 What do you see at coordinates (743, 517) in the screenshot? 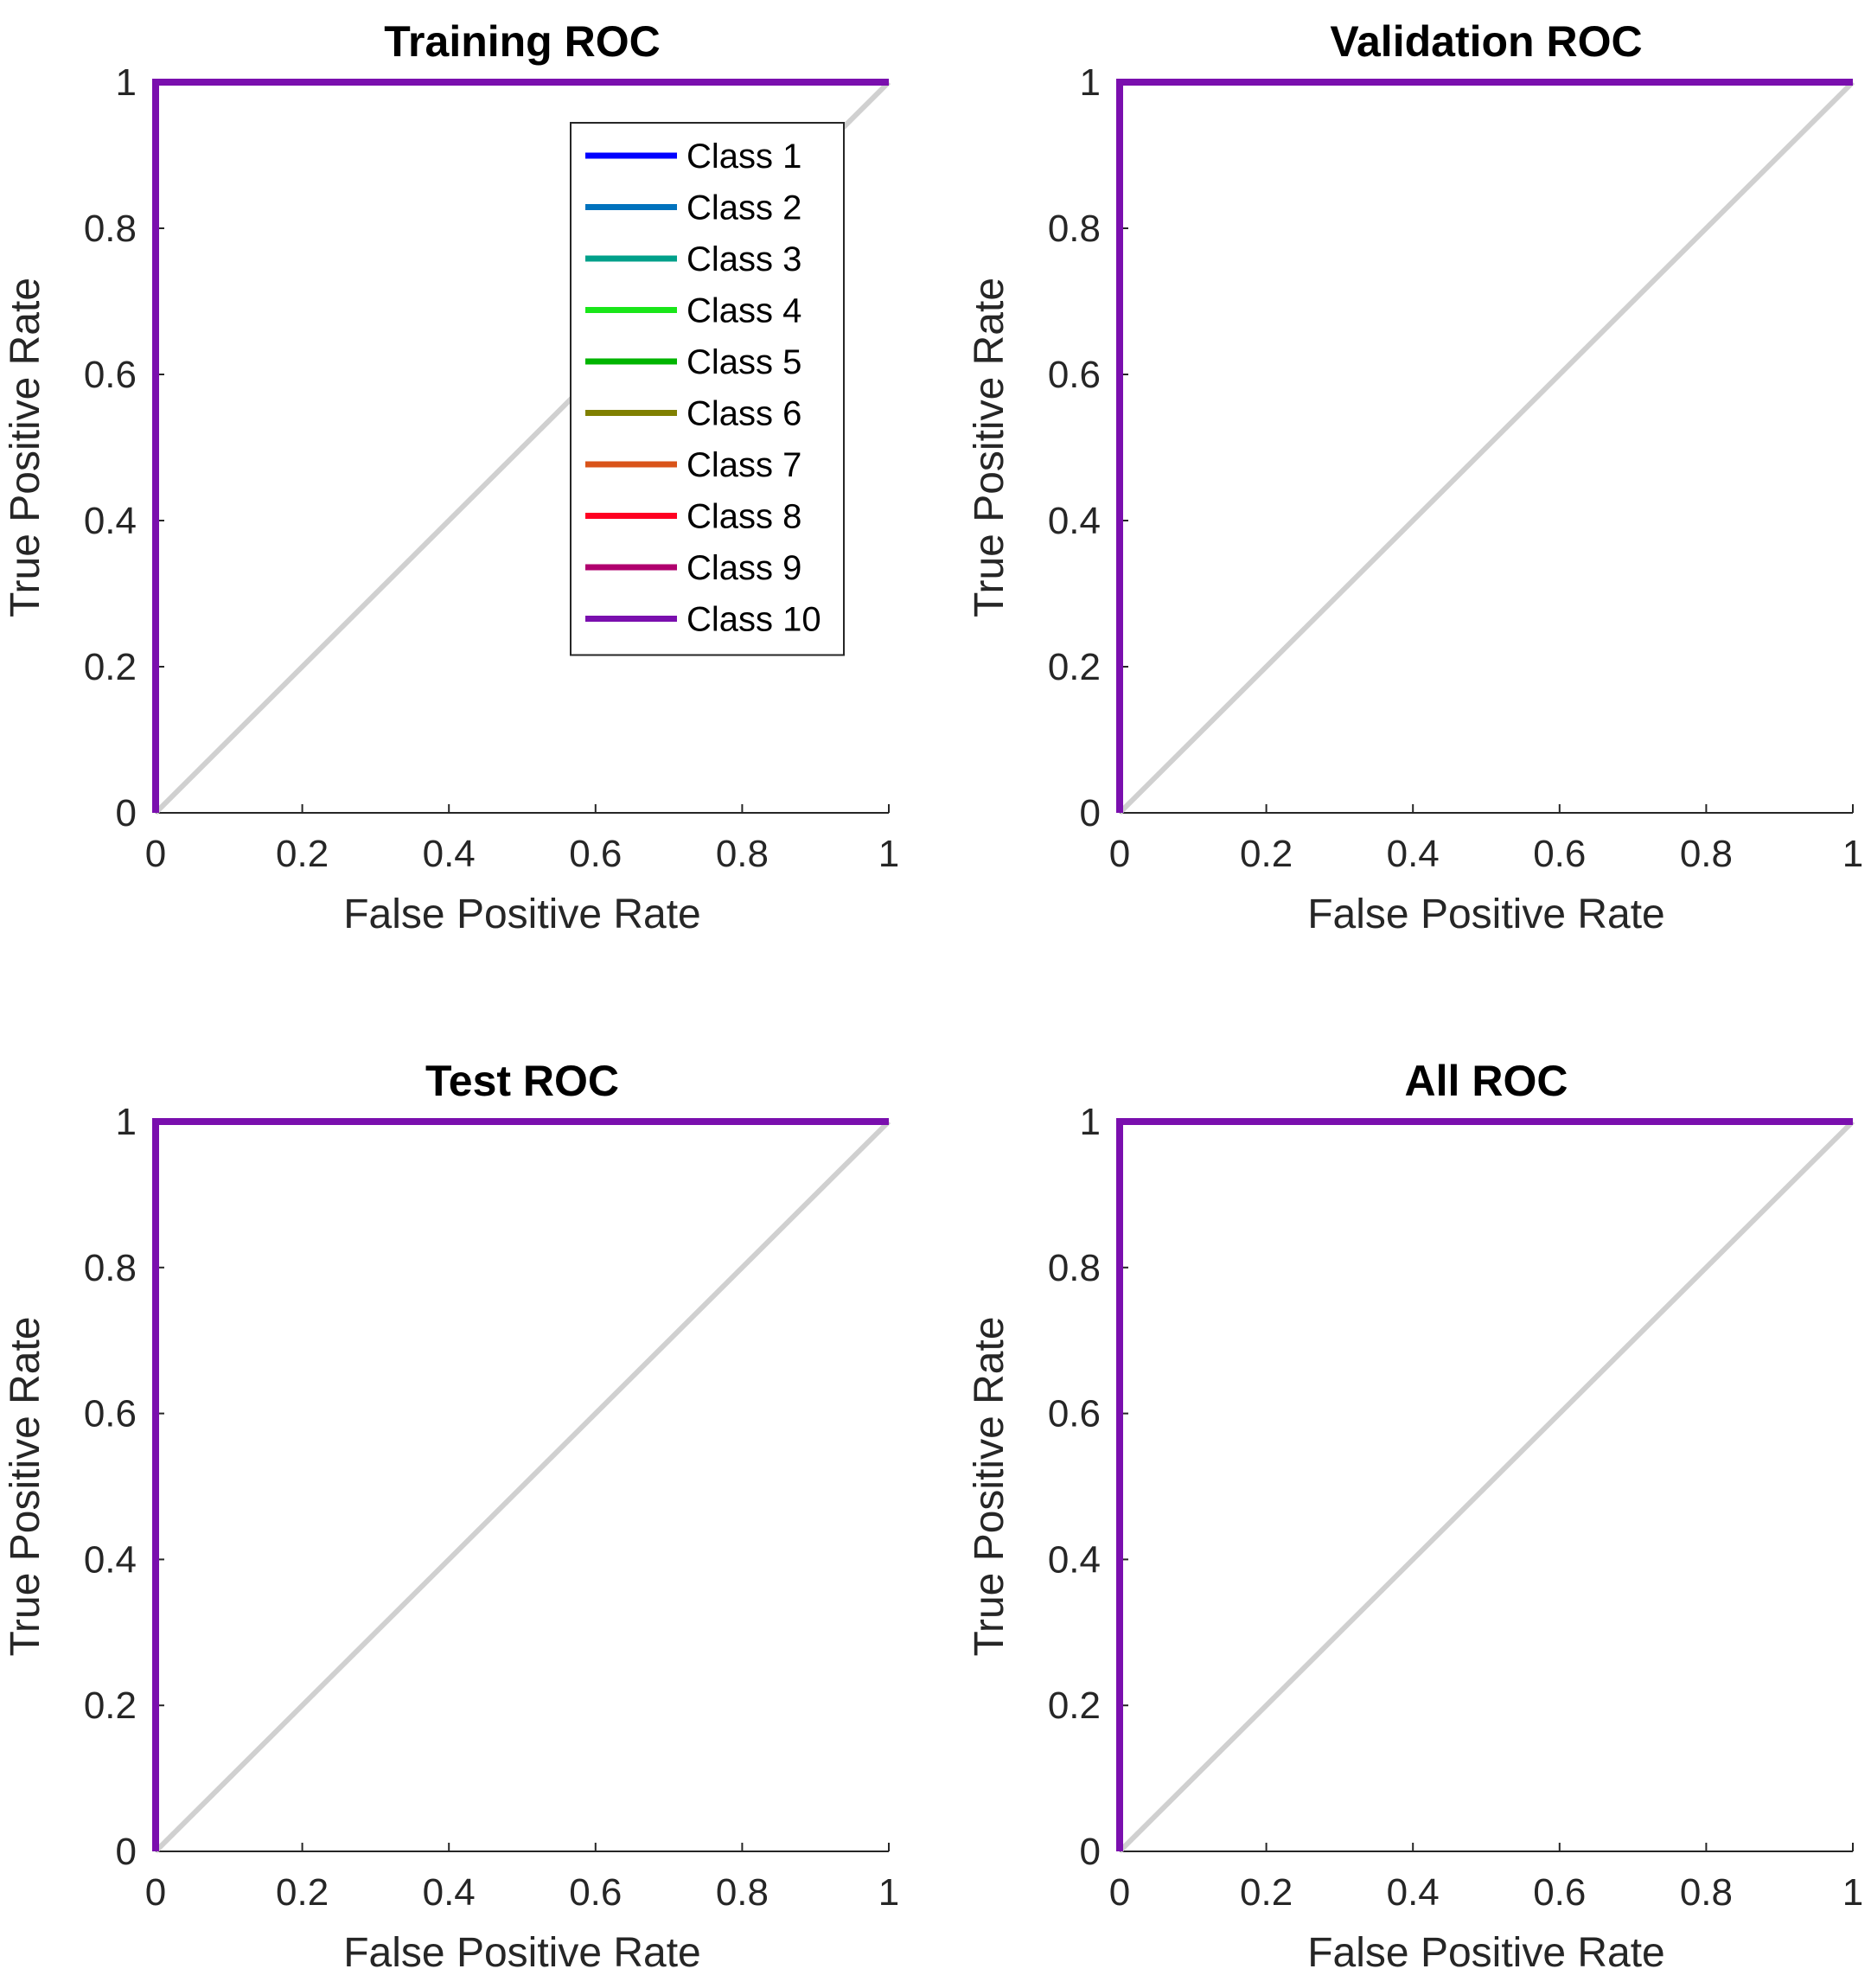
I see `legend-label: Class 8` at bounding box center [743, 517].